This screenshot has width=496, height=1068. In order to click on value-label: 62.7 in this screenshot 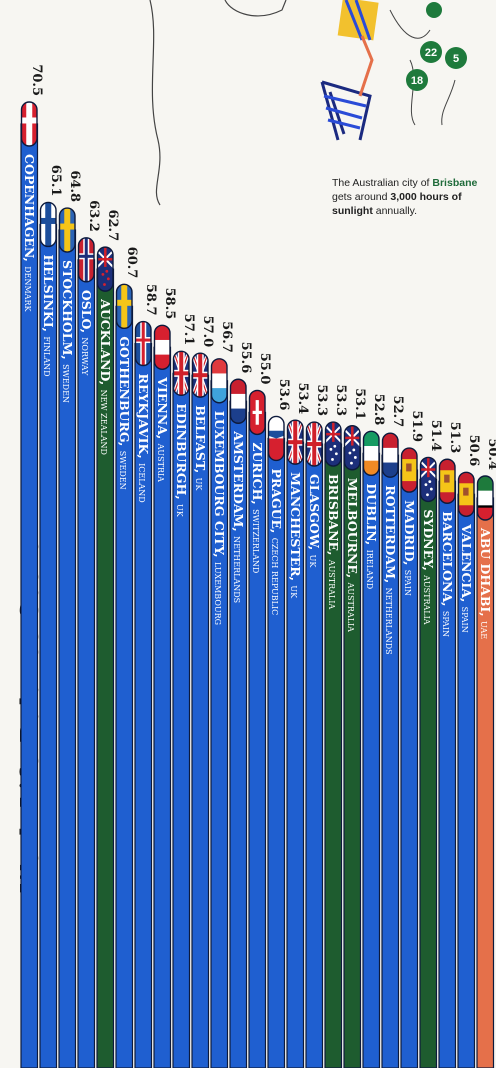, I will do `click(112, 225)`.